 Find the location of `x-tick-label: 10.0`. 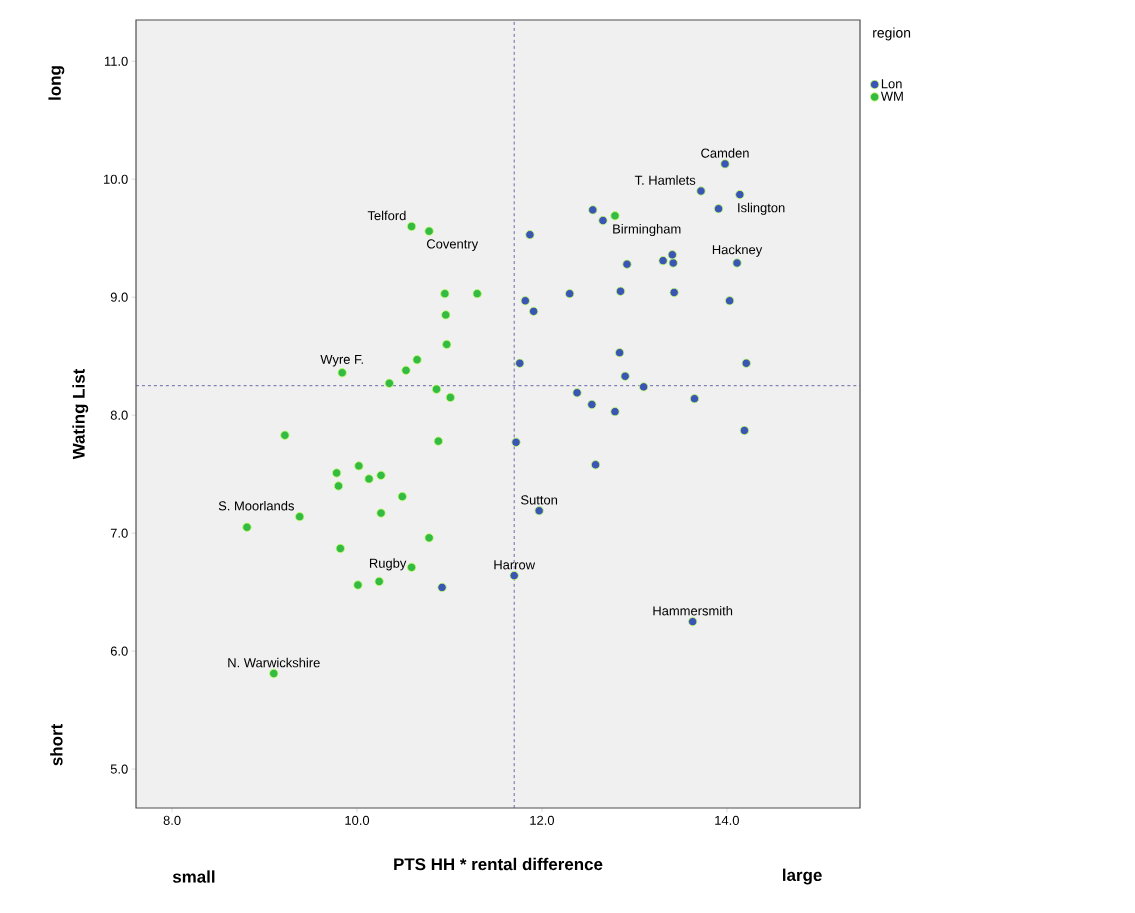

x-tick-label: 10.0 is located at coordinates (357, 820).